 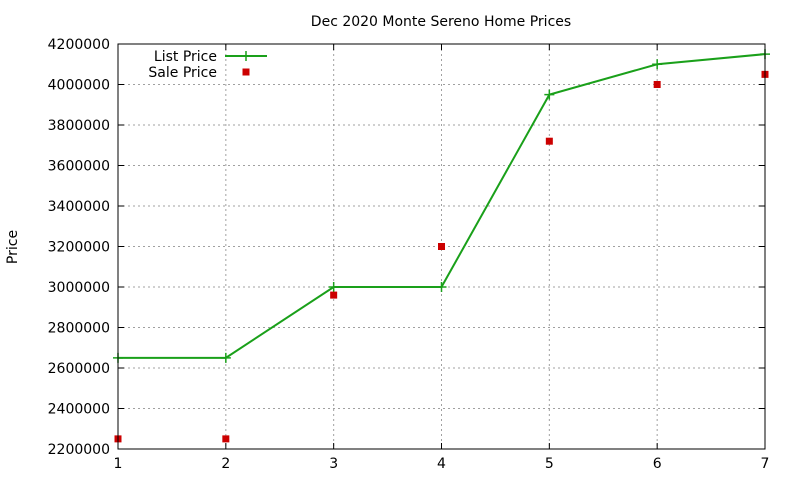 What do you see at coordinates (79, 207) in the screenshot?
I see `y-tick-label: 3400000` at bounding box center [79, 207].